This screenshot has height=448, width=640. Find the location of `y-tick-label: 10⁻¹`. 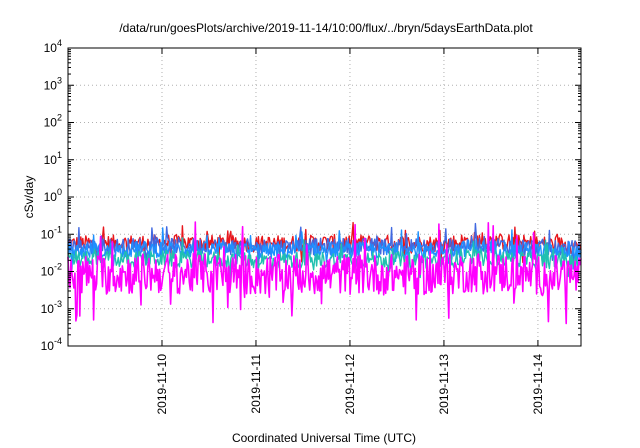

y-tick-label: 10⁻¹ is located at coordinates (51, 232).